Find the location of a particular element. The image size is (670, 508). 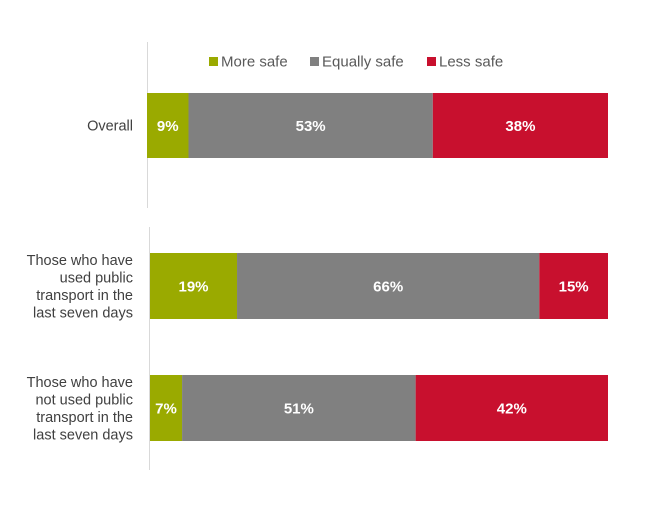

bar-segment-3-less-safe is located at coordinates (511, 408).